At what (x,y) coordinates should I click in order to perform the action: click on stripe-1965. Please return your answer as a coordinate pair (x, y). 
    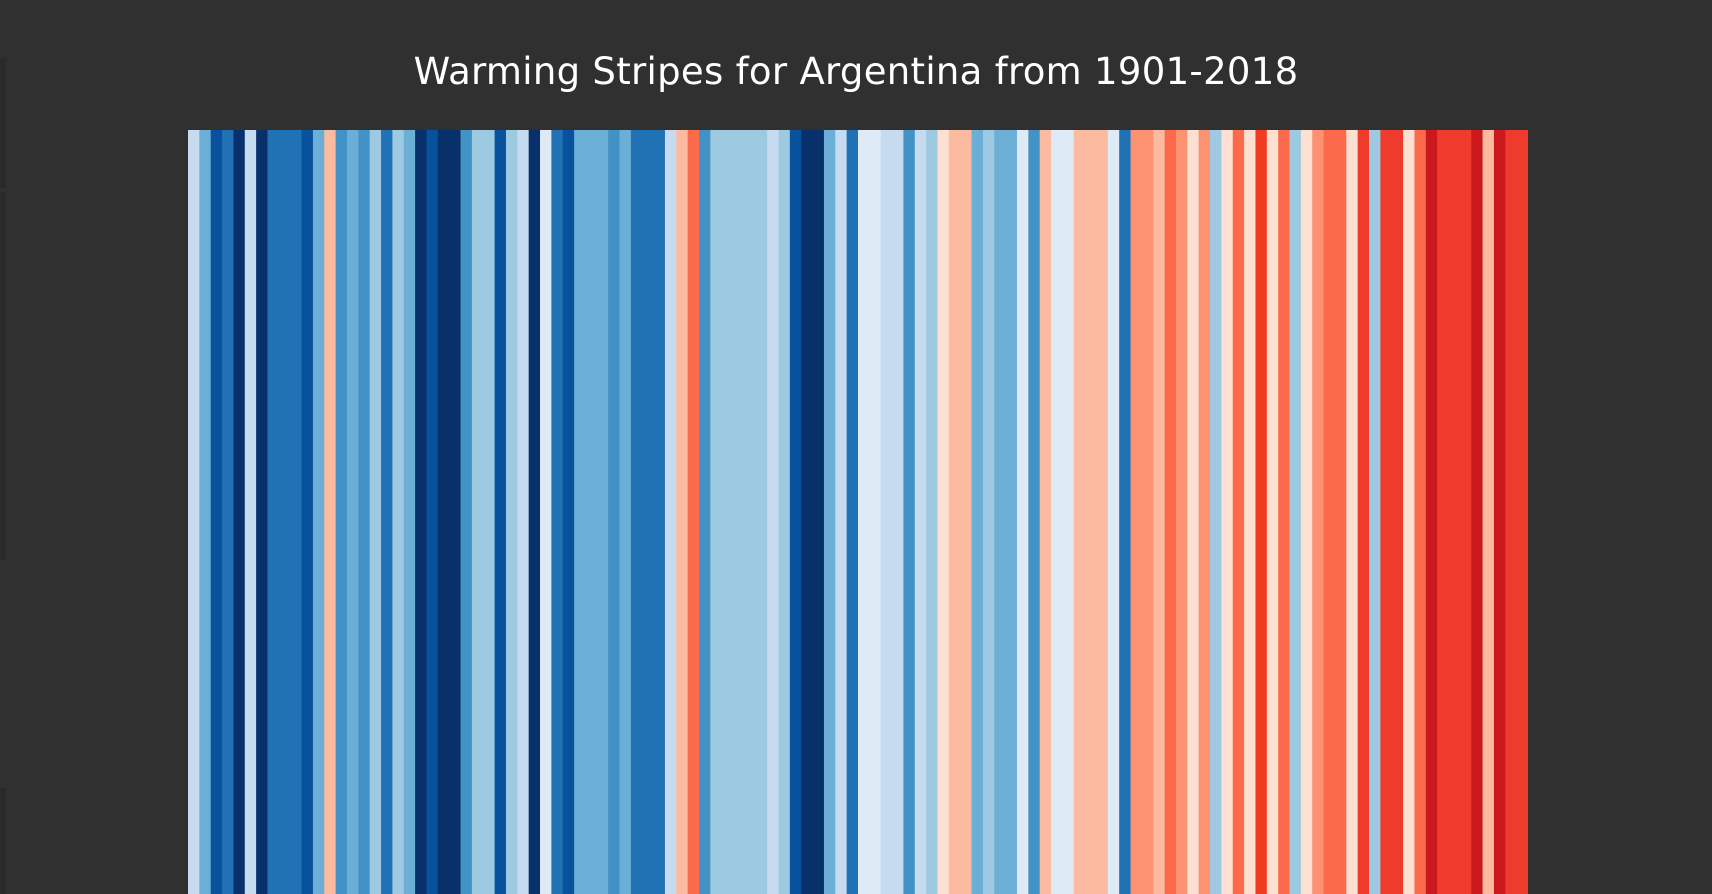
    Looking at the image, I should click on (920, 512).